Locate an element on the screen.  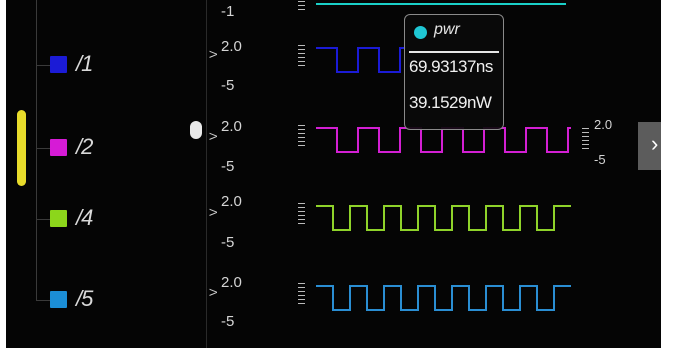
signal-color-dot is located at coordinates (420, 32).